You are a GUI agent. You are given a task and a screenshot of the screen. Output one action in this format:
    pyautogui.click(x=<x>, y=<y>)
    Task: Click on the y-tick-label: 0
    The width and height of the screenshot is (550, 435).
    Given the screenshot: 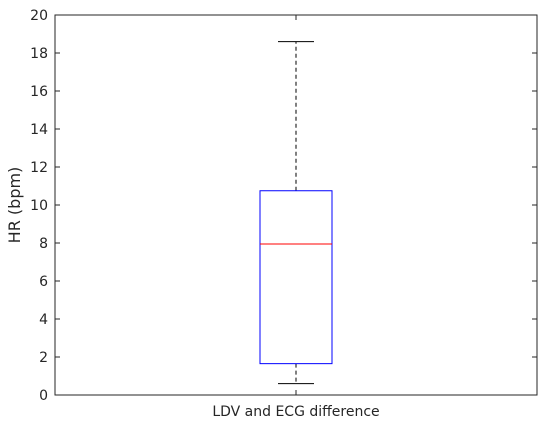 What is the action you would take?
    pyautogui.click(x=43, y=396)
    